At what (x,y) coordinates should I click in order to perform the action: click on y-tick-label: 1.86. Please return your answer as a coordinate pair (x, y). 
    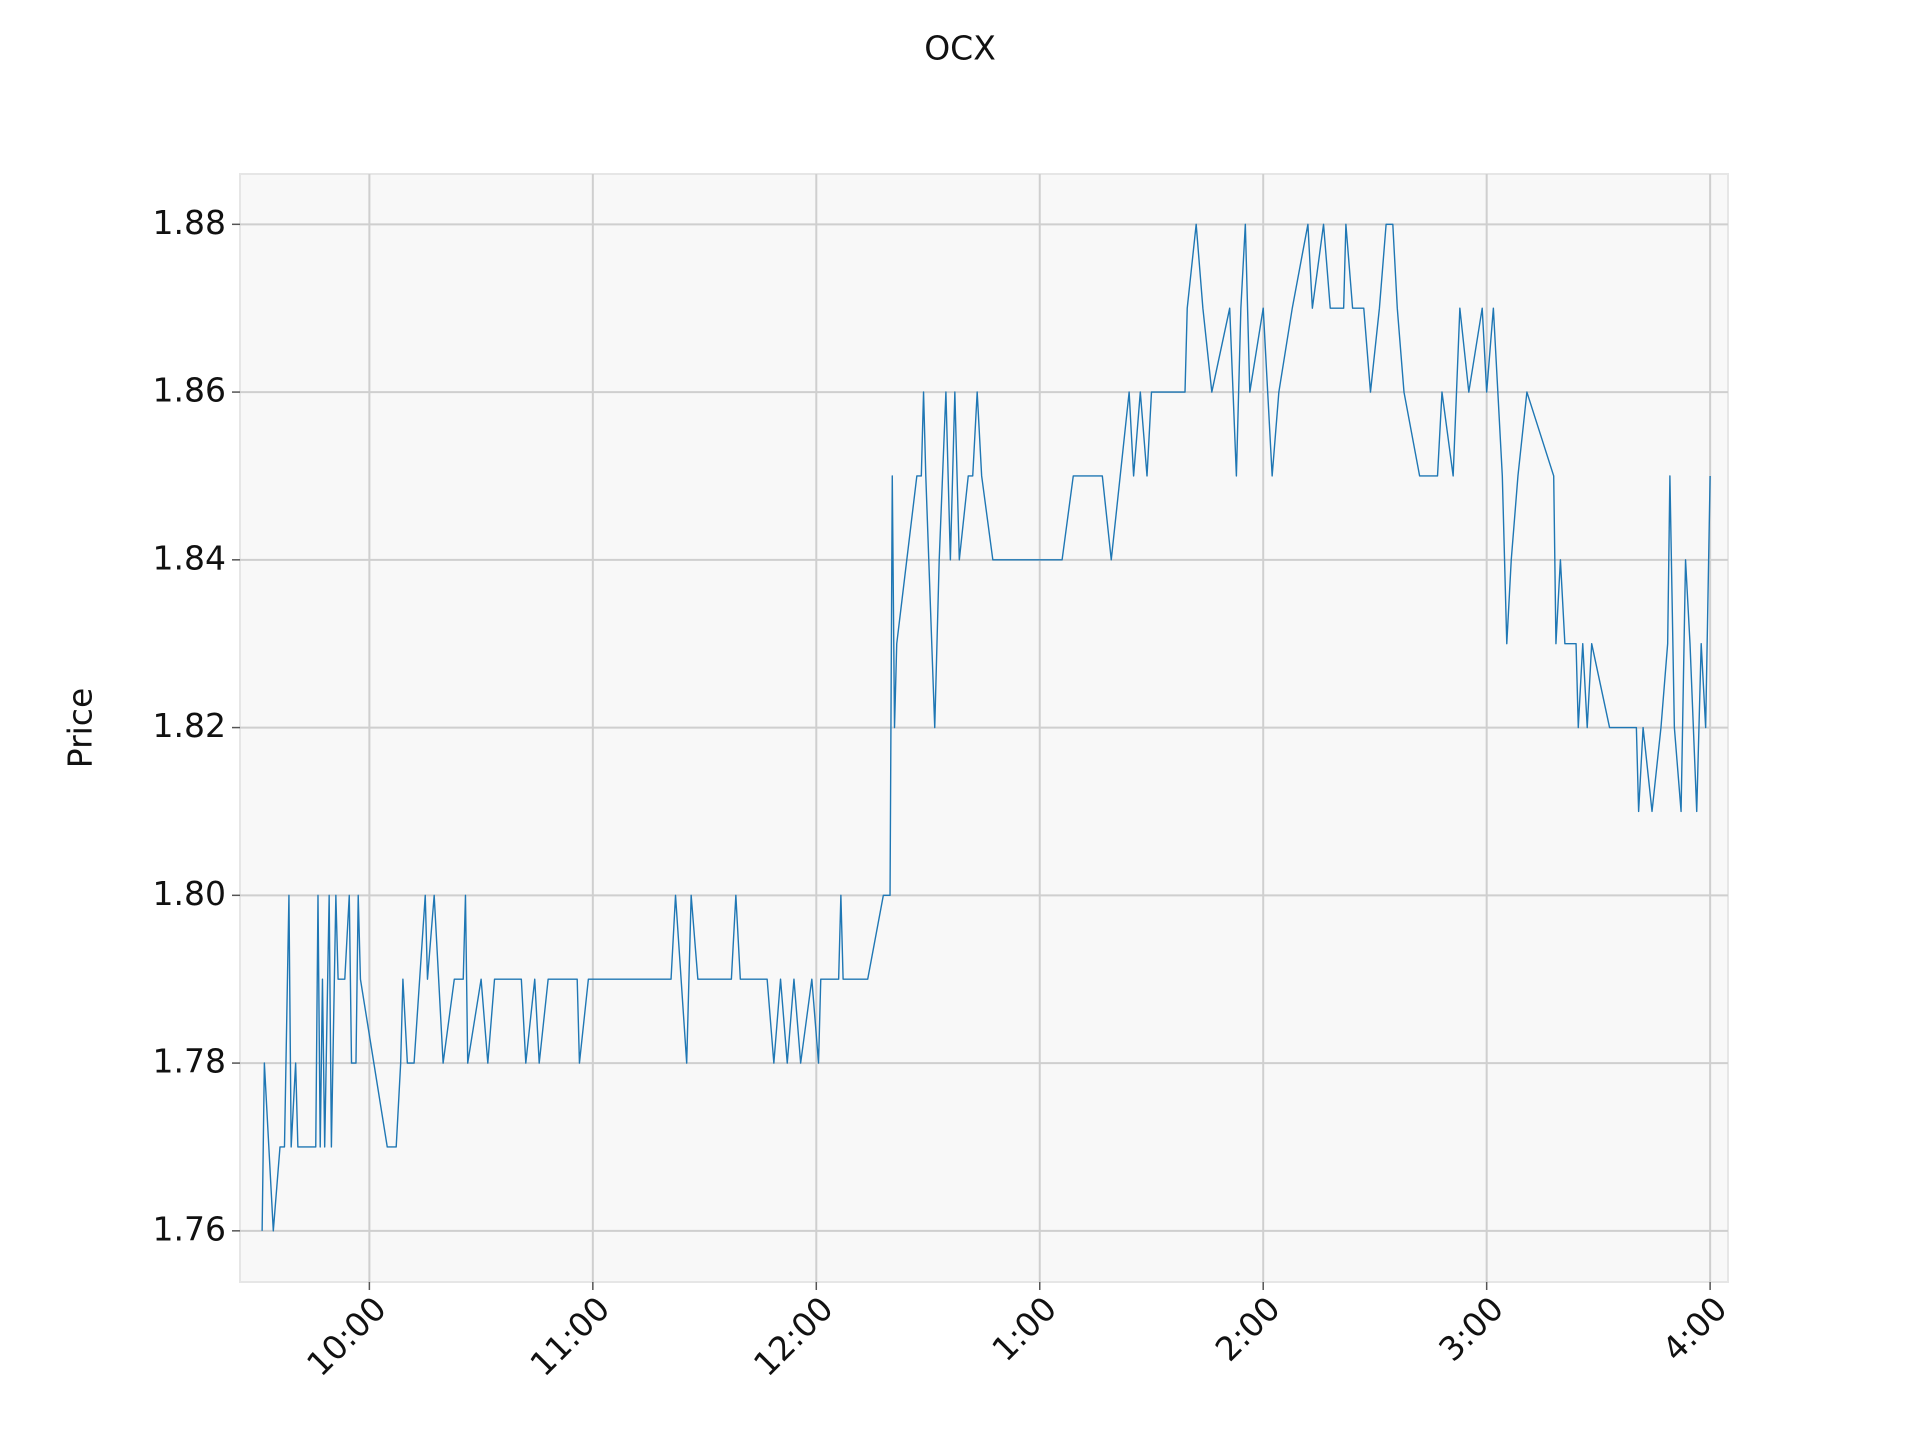
    Looking at the image, I should click on (189, 390).